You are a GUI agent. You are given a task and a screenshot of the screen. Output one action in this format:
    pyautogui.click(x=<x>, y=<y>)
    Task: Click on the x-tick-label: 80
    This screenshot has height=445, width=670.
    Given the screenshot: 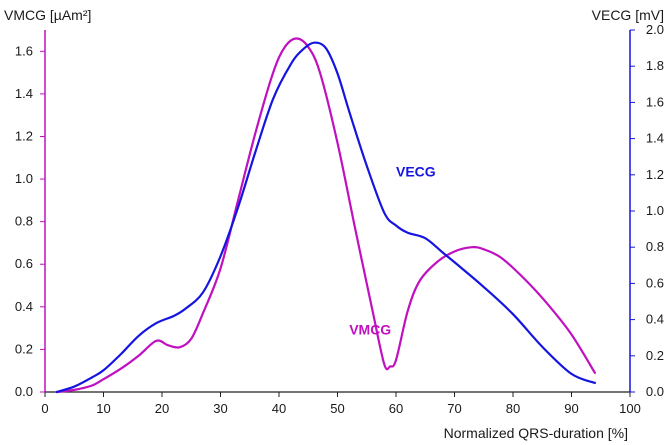 What is the action you would take?
    pyautogui.click(x=513, y=408)
    